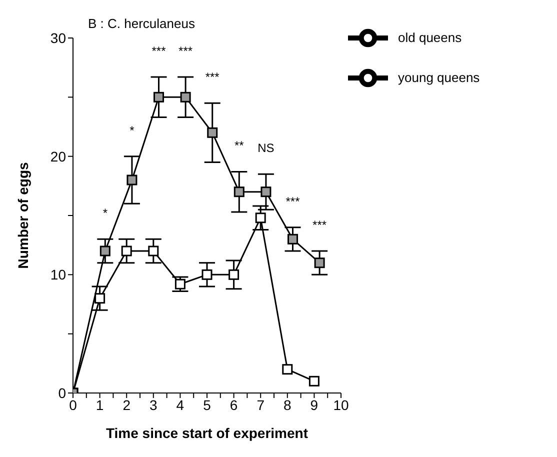 This screenshot has width=557, height=457. Describe the element at coordinates (58, 38) in the screenshot. I see `y-tick-label: 30` at that location.